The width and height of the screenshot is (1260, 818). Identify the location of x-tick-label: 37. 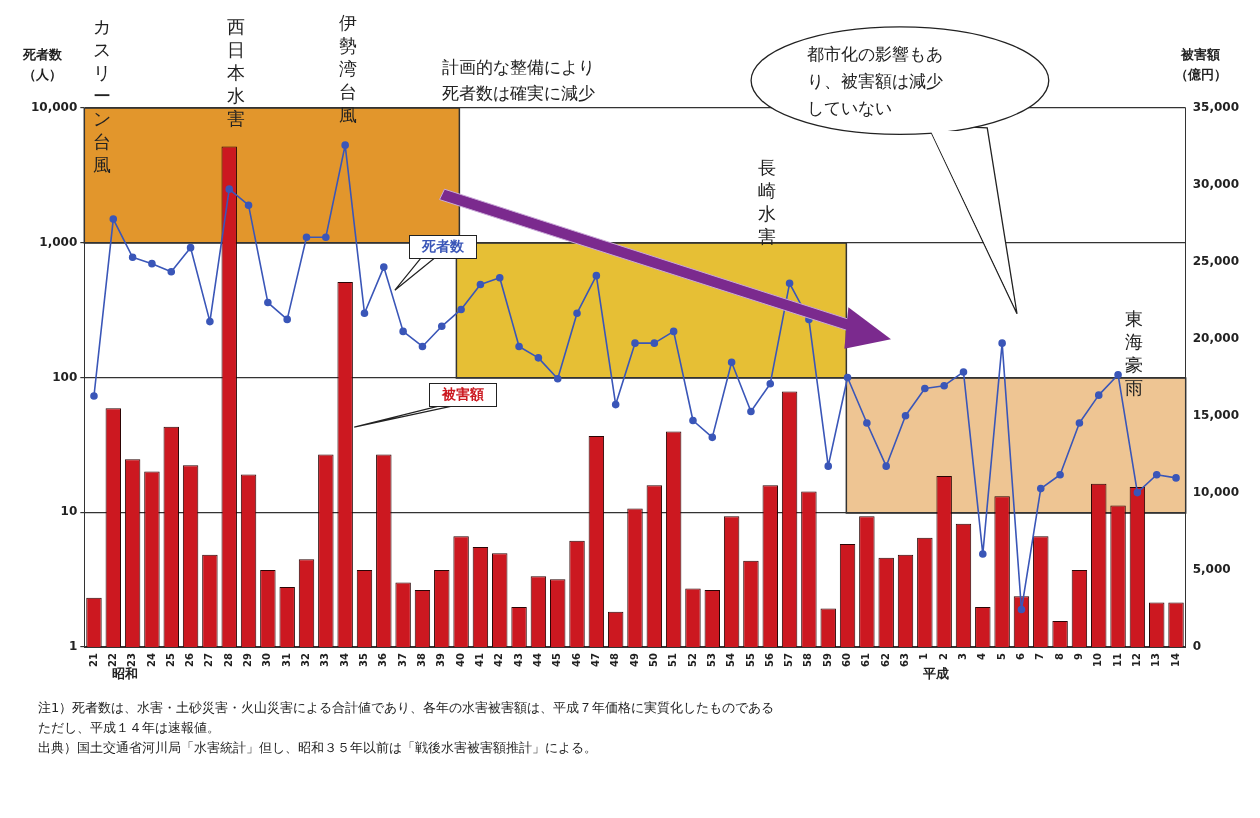
(402, 660).